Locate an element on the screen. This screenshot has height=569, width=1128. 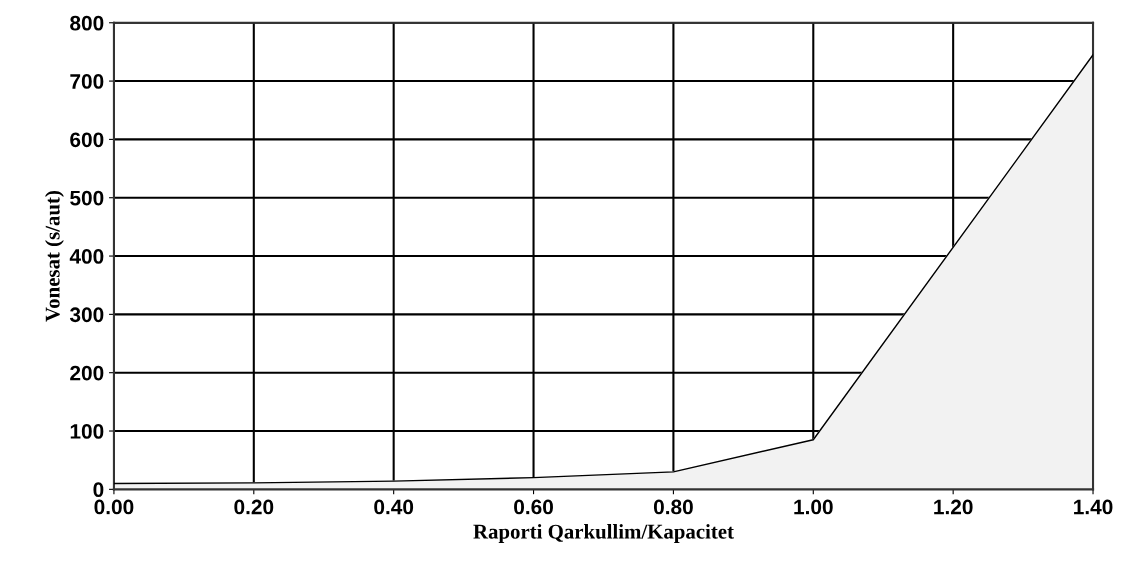
x-tick-label: 1.00 is located at coordinates (813, 507).